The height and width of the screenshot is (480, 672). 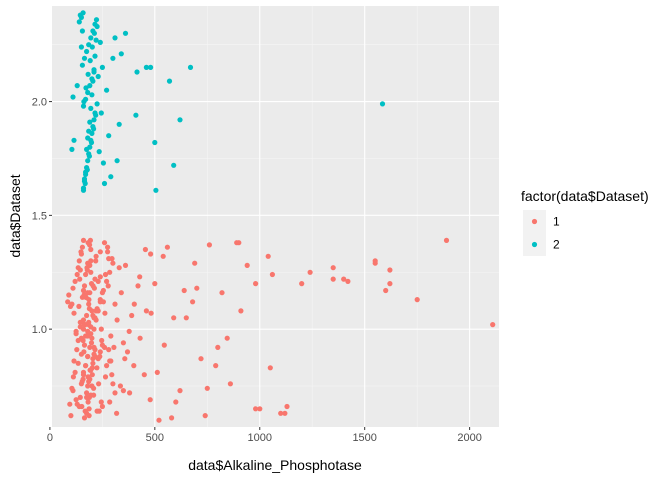 What do you see at coordinates (469, 438) in the screenshot?
I see `x-tick-label: 2000` at bounding box center [469, 438].